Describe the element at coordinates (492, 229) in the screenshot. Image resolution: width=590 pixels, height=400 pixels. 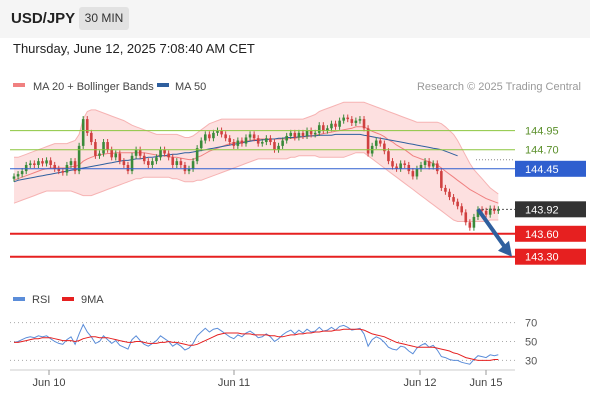
I see `forecast-arrow-shaft` at that location.